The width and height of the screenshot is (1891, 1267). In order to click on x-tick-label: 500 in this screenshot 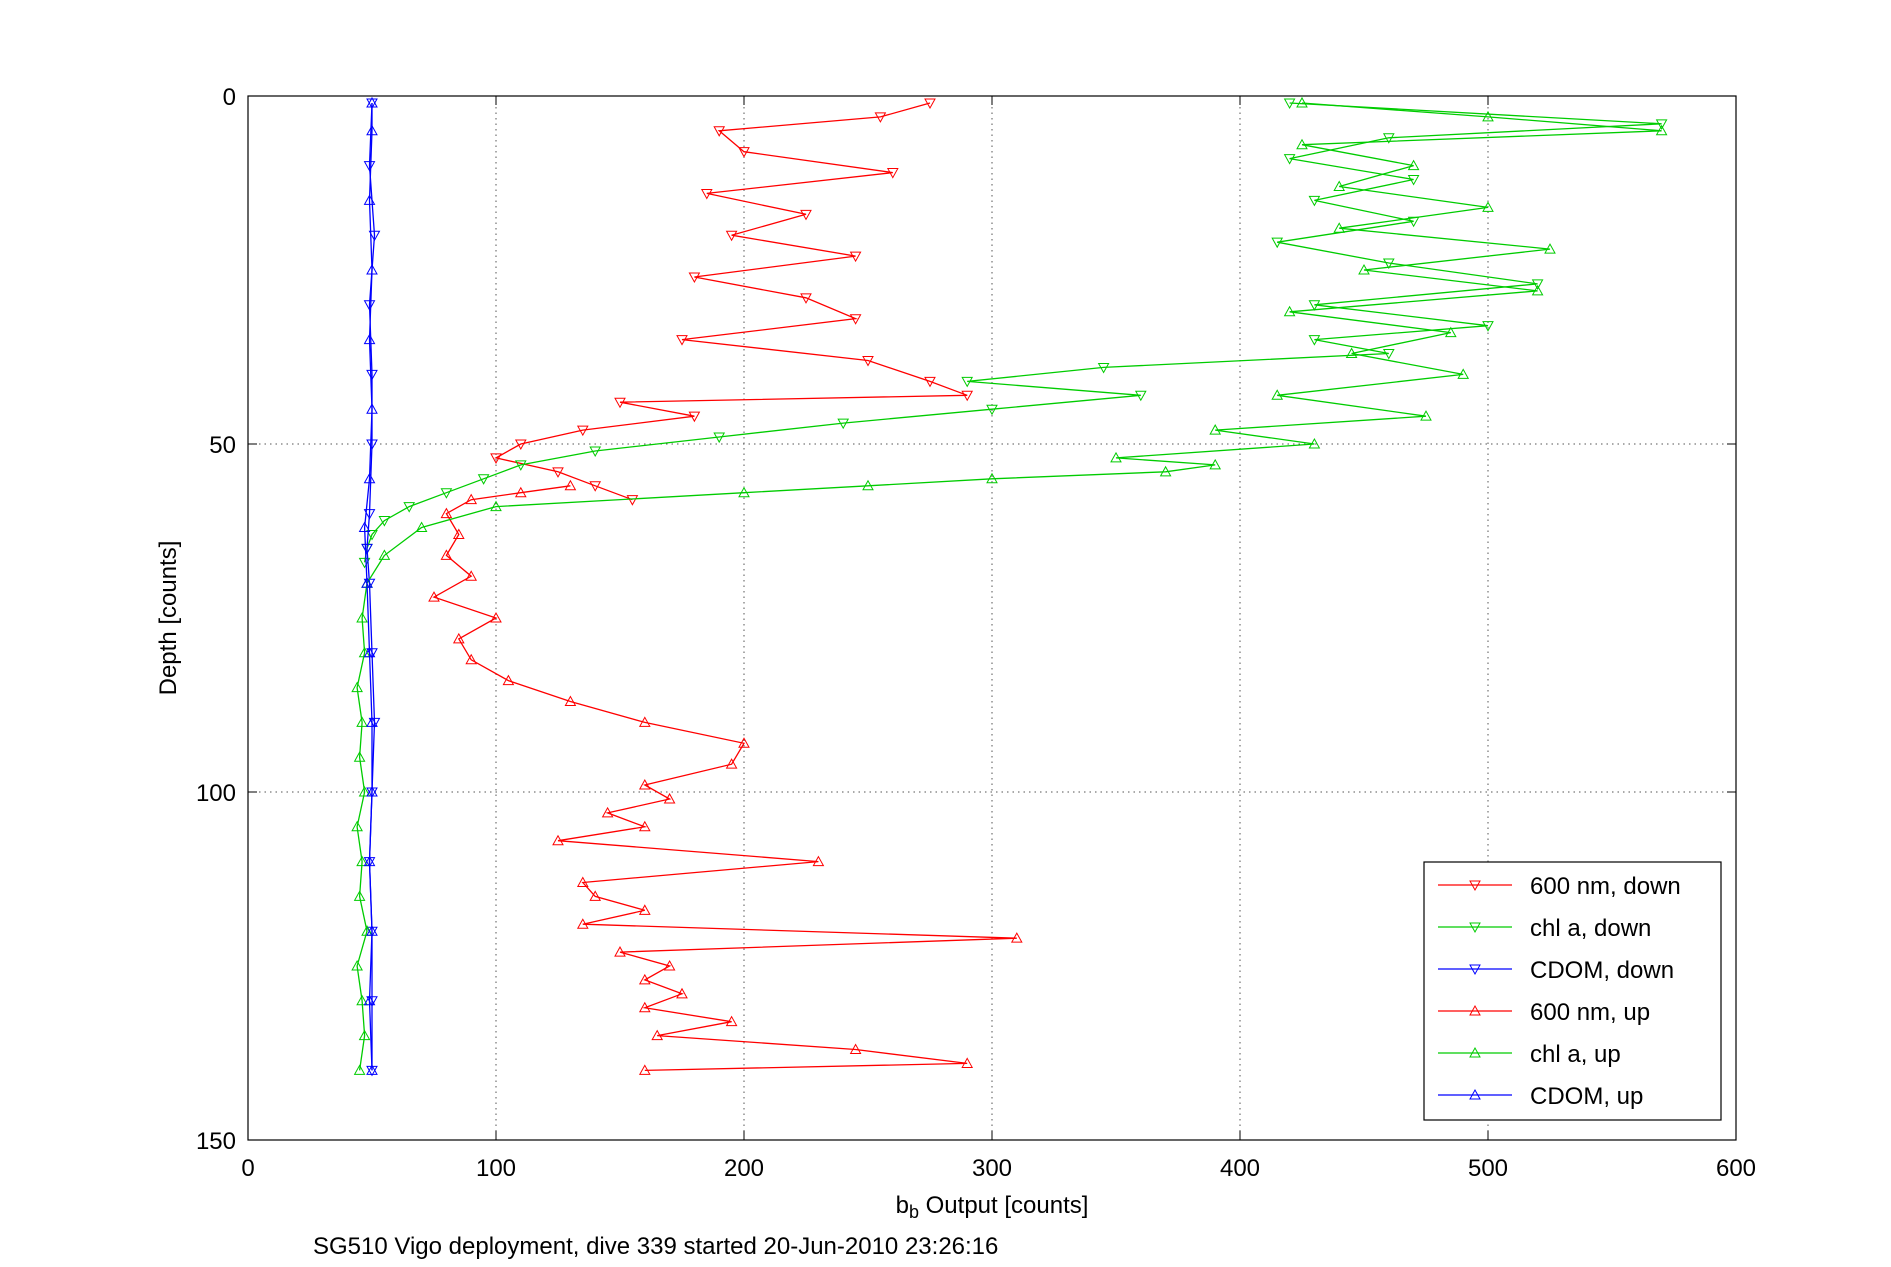, I will do `click(1488, 1168)`.